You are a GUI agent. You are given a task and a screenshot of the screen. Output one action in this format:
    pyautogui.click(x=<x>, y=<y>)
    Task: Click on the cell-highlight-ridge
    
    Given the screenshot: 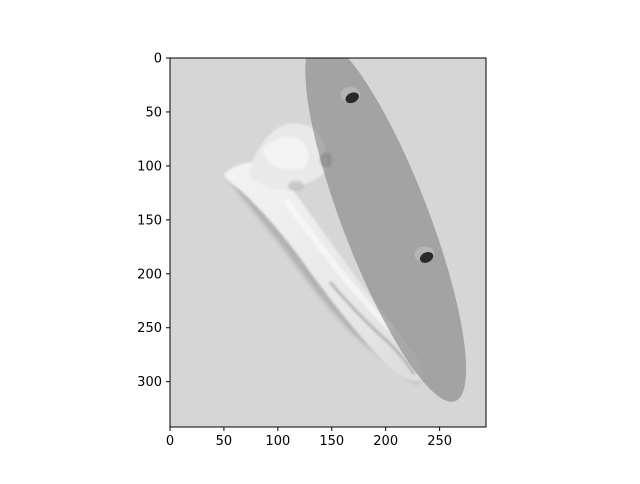 What is the action you would take?
    pyautogui.click(x=339, y=265)
    